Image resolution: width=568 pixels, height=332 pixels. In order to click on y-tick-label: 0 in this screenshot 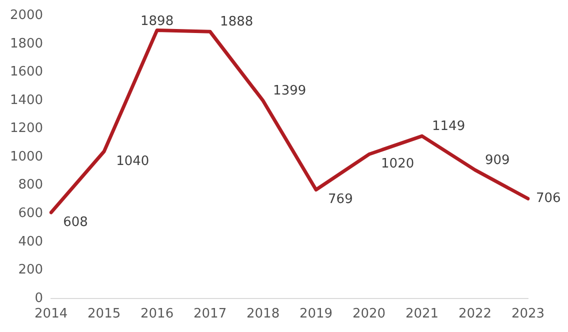, I will do `click(39, 298)`.